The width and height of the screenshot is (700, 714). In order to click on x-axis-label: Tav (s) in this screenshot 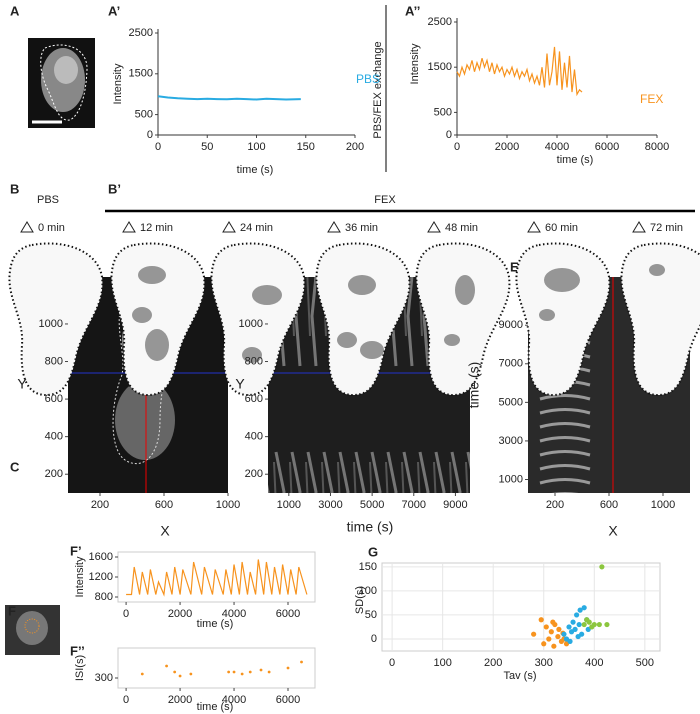, I will do `click(520, 676)`.